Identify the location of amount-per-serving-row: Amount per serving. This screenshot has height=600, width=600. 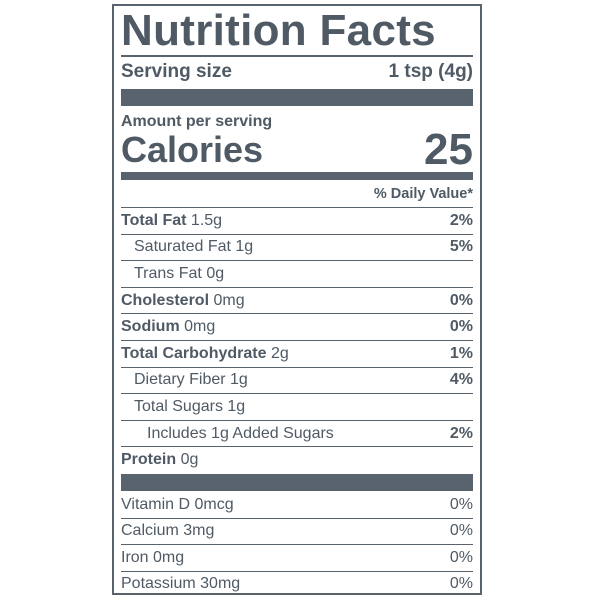
(297, 122).